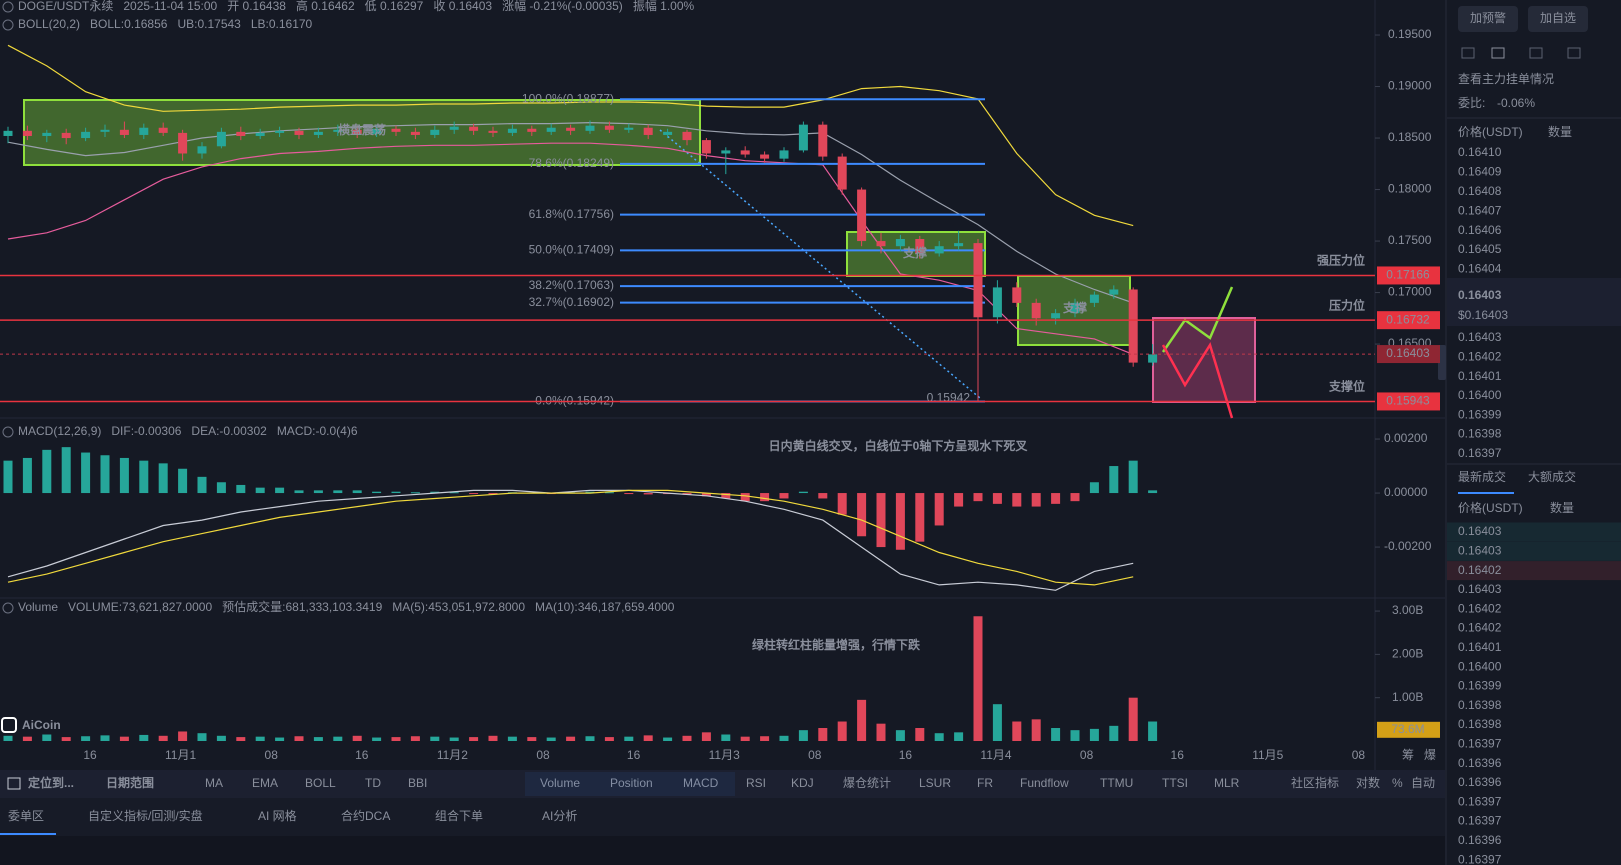 Image resolution: width=1621 pixels, height=865 pixels. Describe the element at coordinates (1534, 551) in the screenshot. I see `trade-highlight` at that location.